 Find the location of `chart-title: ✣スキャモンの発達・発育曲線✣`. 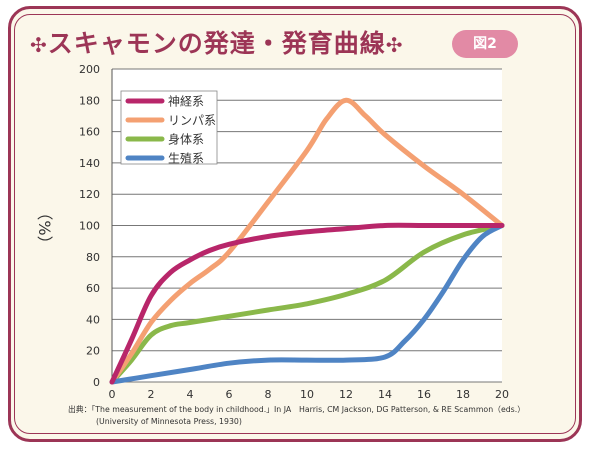

chart-title: ✣スキャモンの発達・発育曲線✣ is located at coordinates (217, 44).